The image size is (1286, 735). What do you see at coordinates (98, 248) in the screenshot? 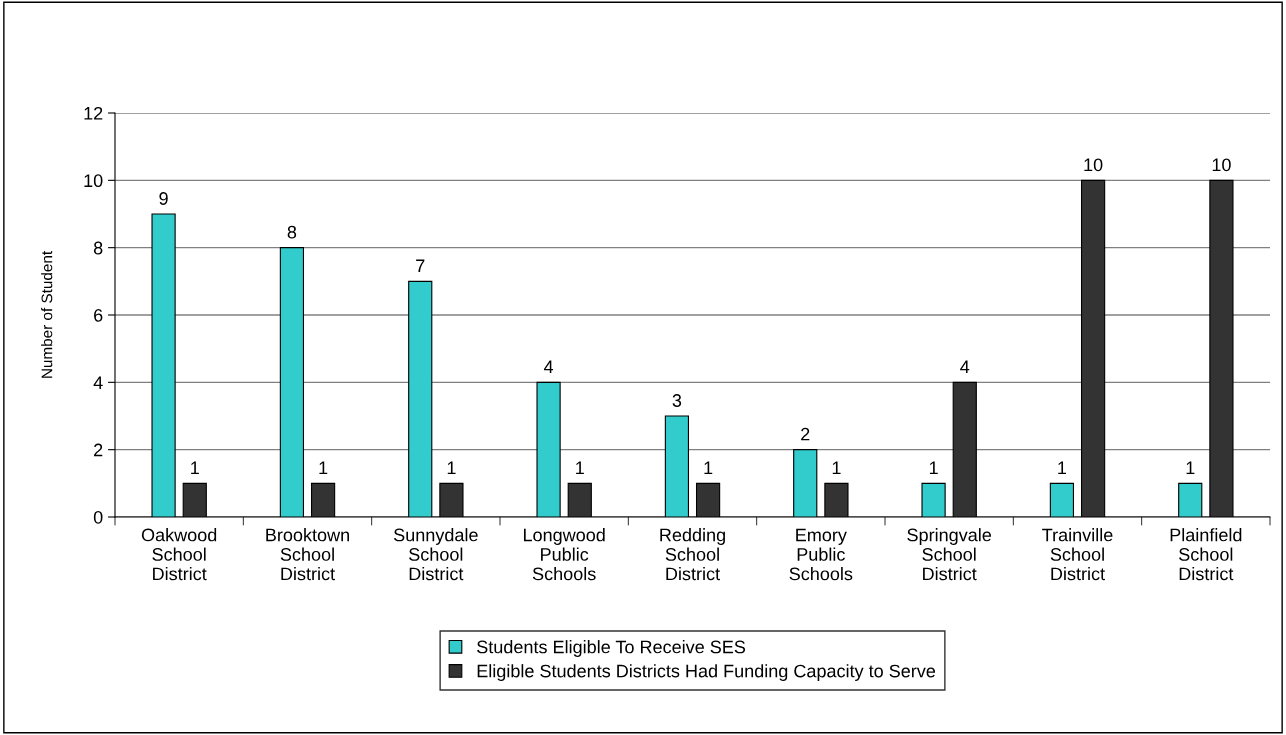
I see `y-tick-label: 8` at bounding box center [98, 248].